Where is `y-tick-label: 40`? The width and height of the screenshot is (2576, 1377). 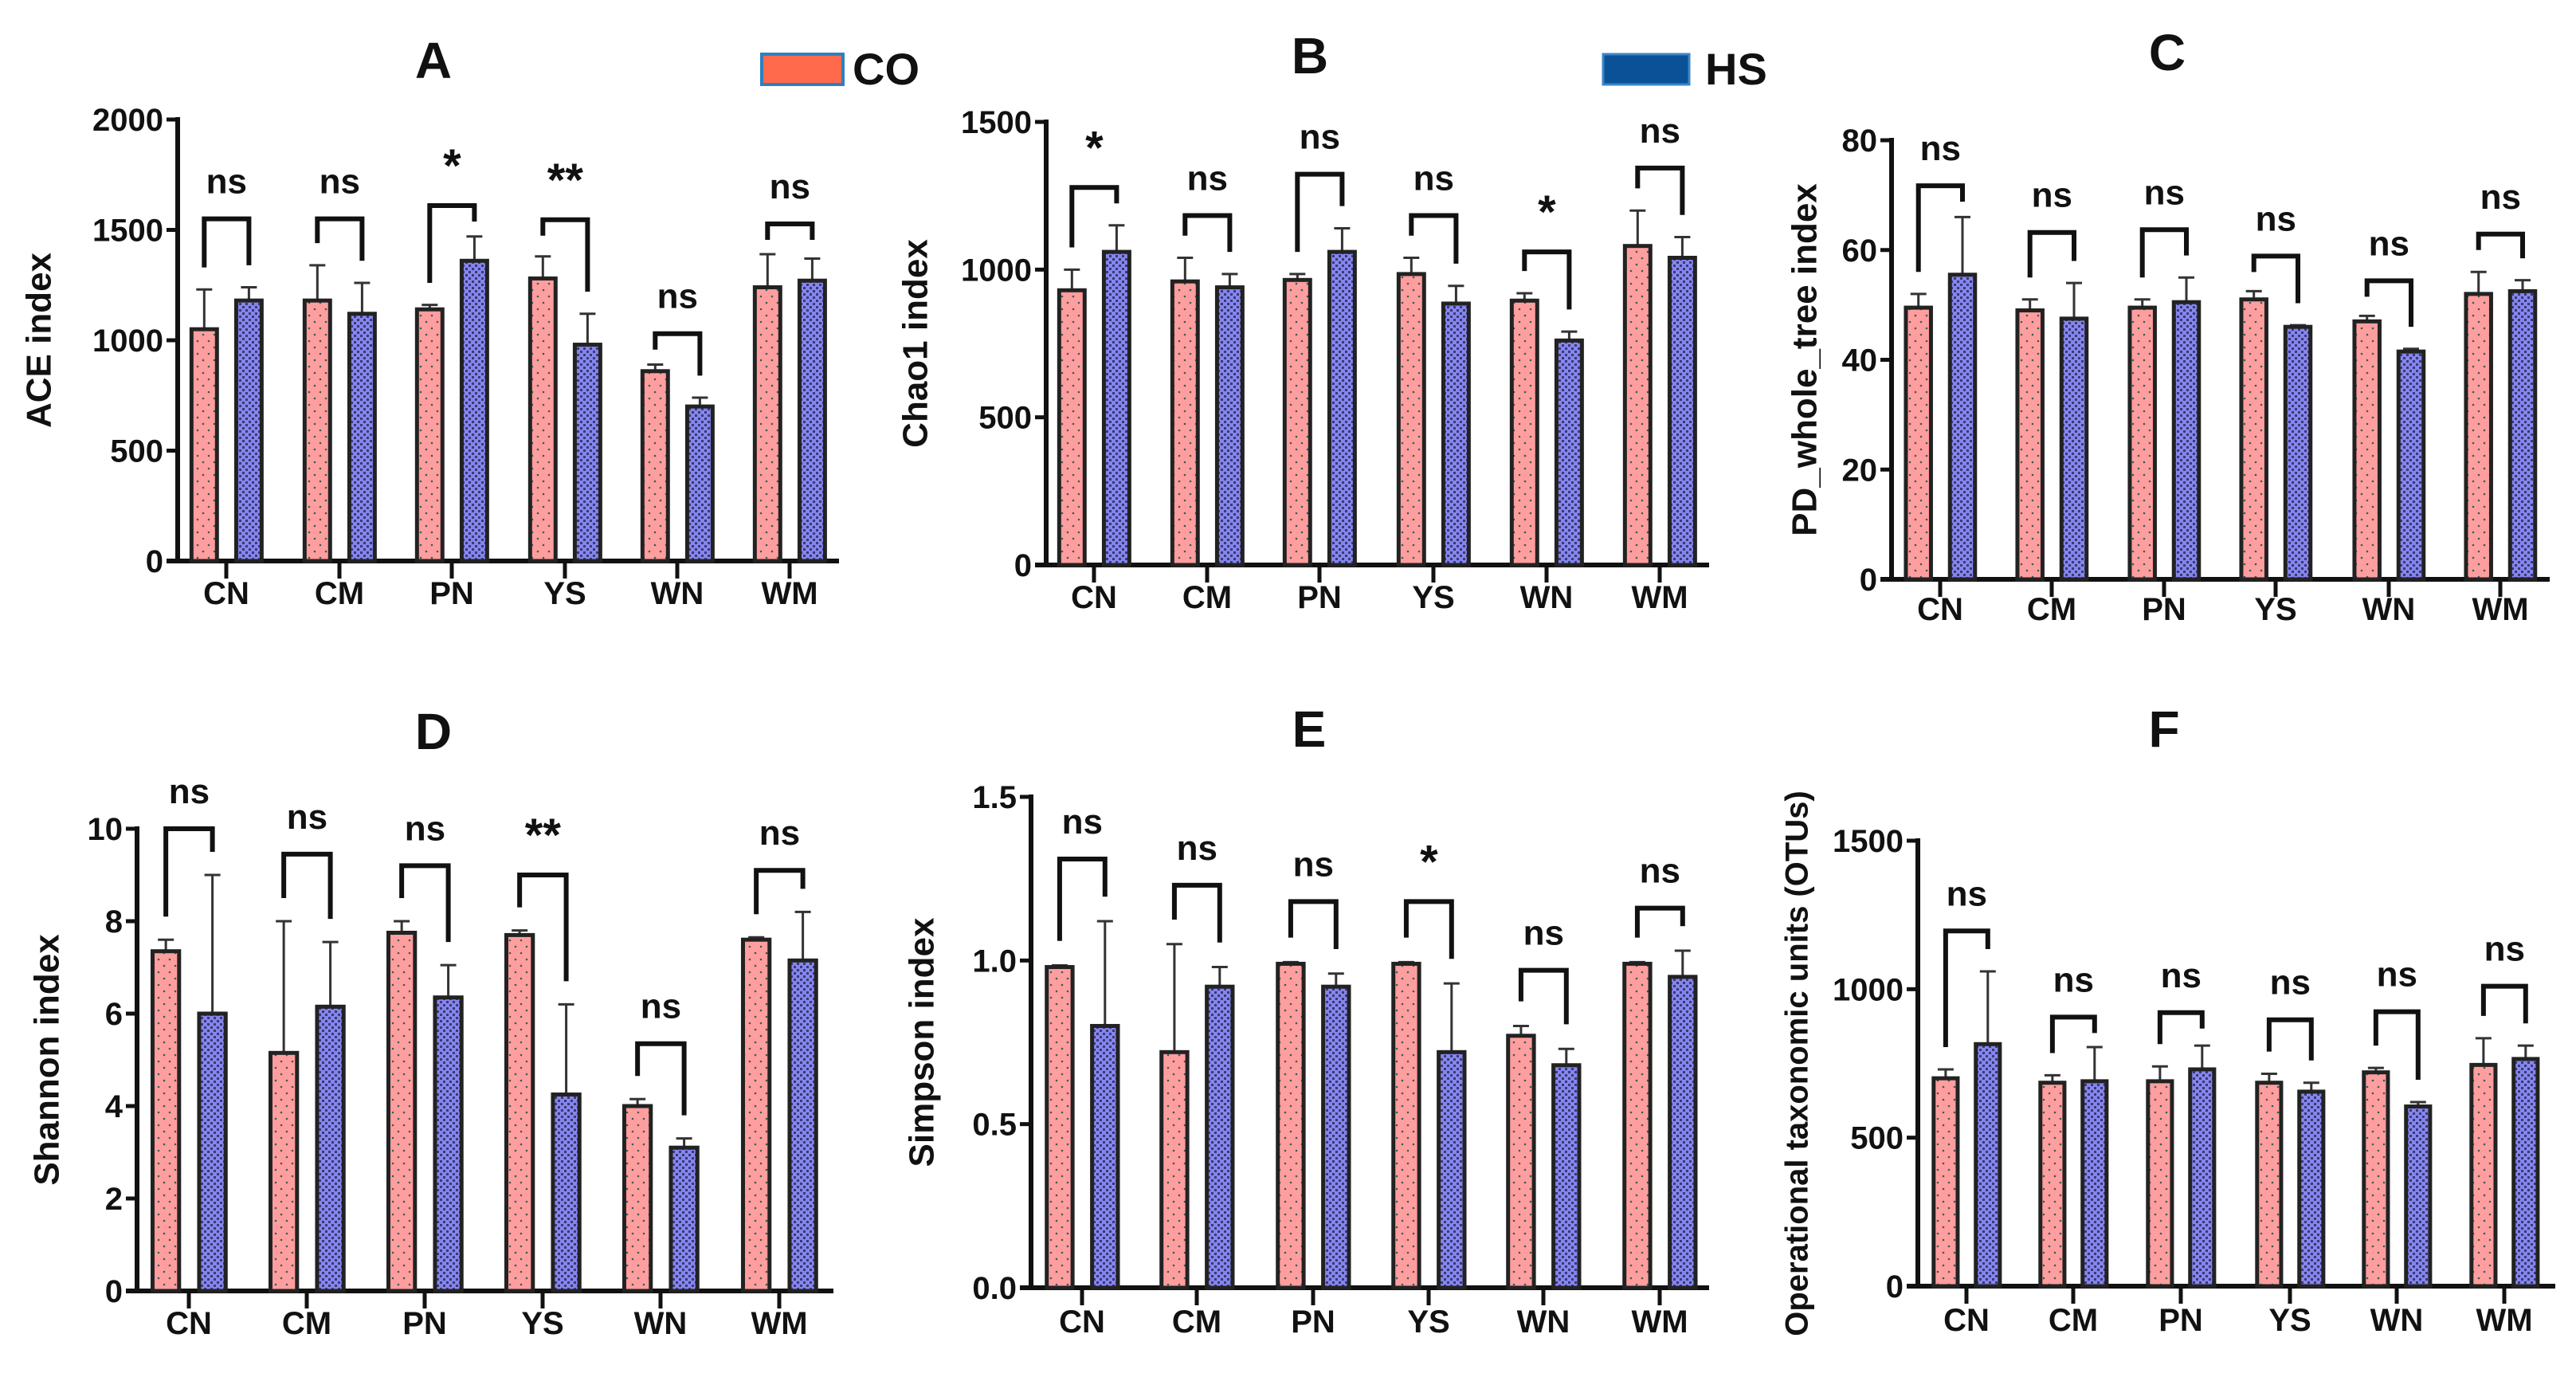
y-tick-label: 40 is located at coordinates (1860, 361).